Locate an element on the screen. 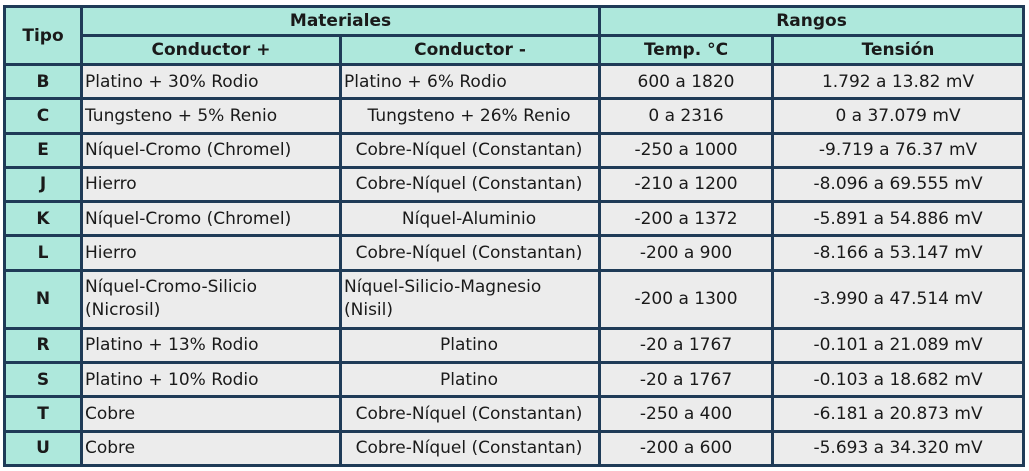  header-row-top: Tipo Materiales Rangos is located at coordinates (514, 35).